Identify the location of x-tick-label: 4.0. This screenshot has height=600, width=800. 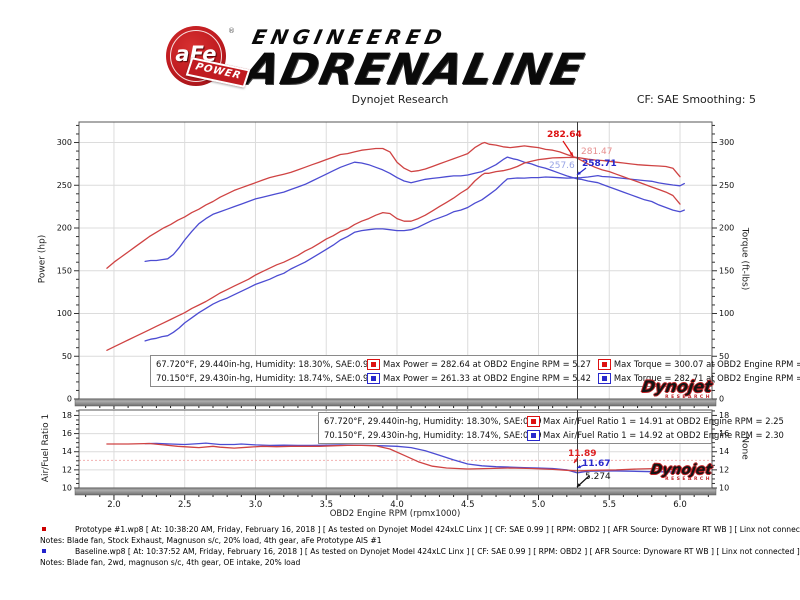
(397, 505).